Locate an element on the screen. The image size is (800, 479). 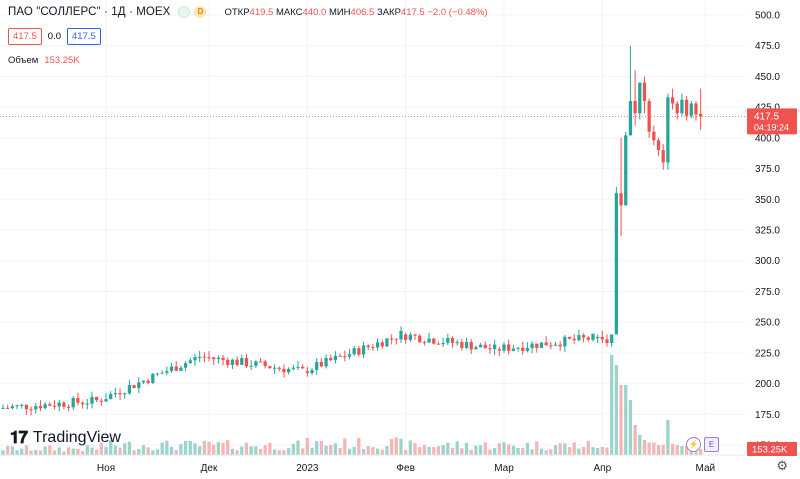
trade-buttons: 417.5 0.0 417.5 is located at coordinates (54, 36).